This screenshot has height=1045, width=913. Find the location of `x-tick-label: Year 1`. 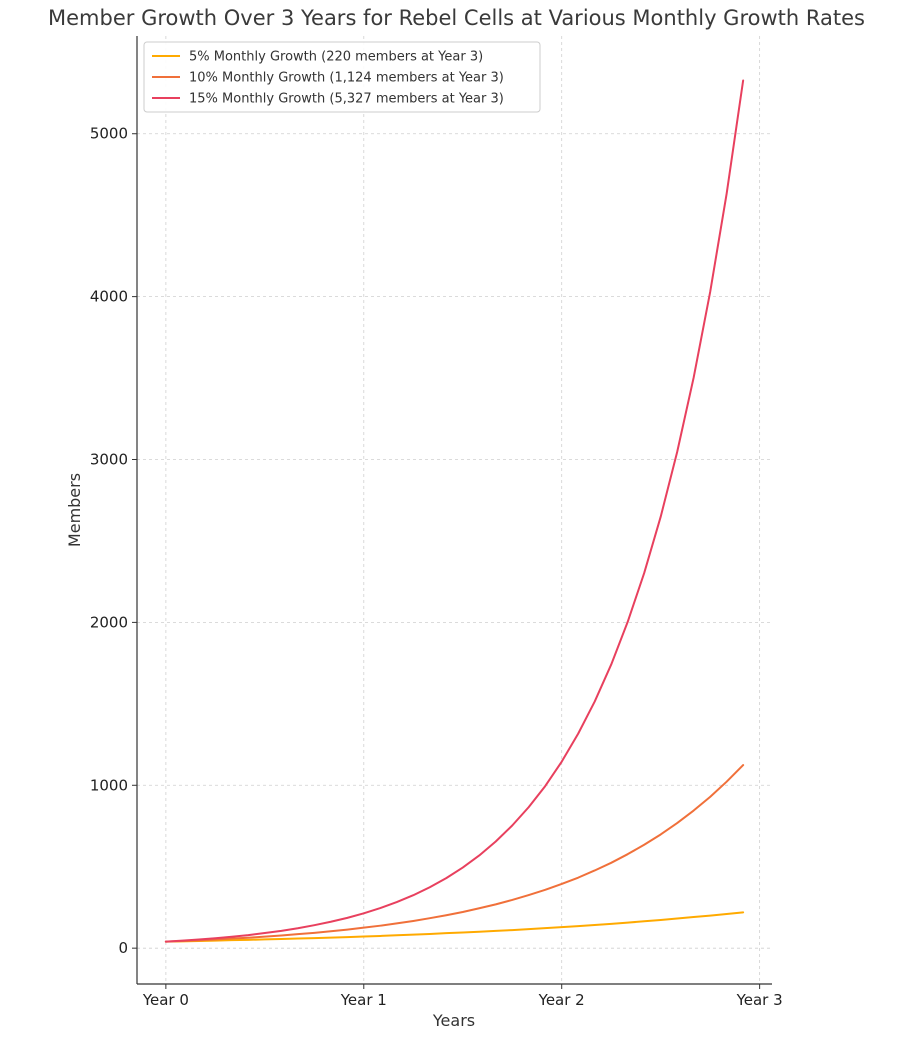

x-tick-label: Year 1 is located at coordinates (363, 1000).